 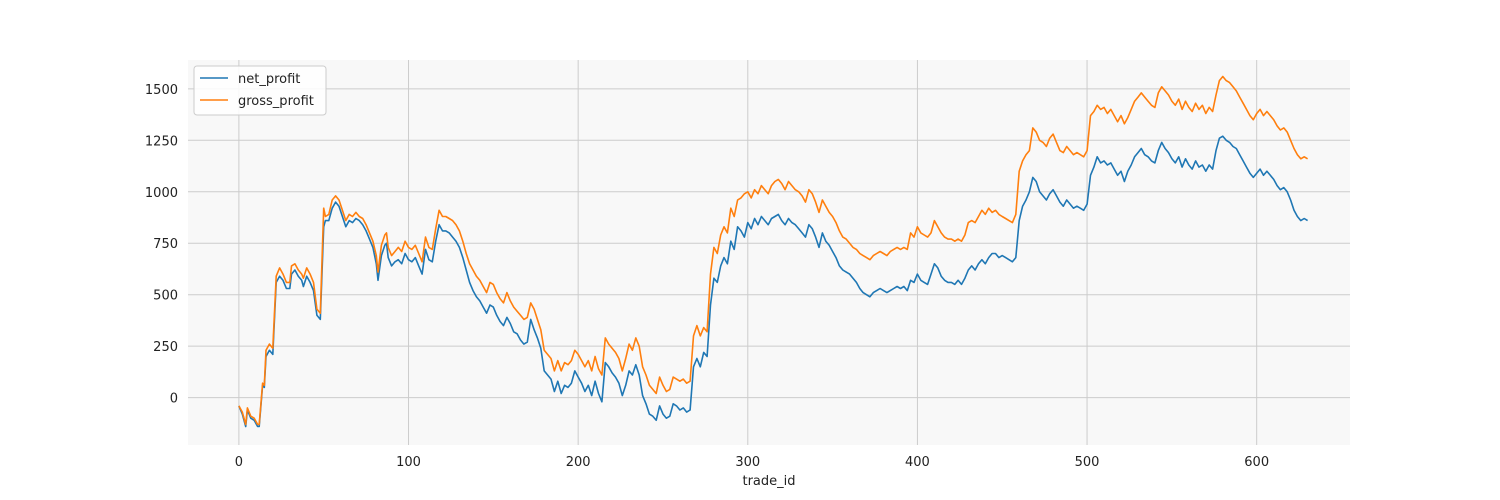 I want to click on x-tick-label: 600, so click(x=1256, y=462).